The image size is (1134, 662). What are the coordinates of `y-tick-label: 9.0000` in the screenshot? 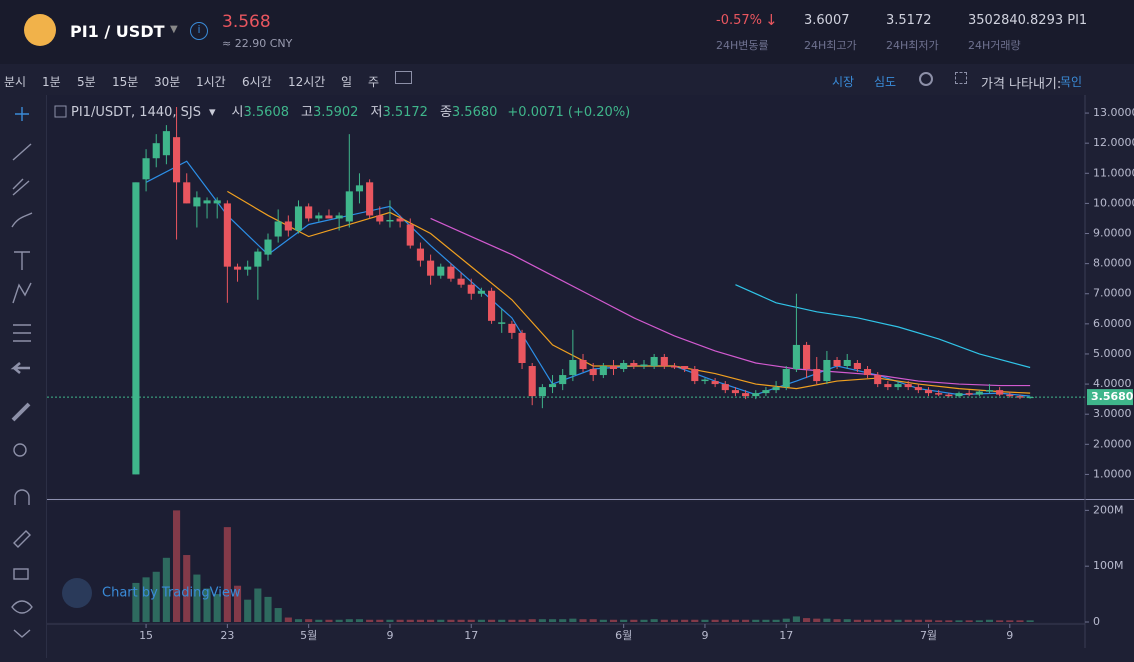 It's located at (1112, 233).